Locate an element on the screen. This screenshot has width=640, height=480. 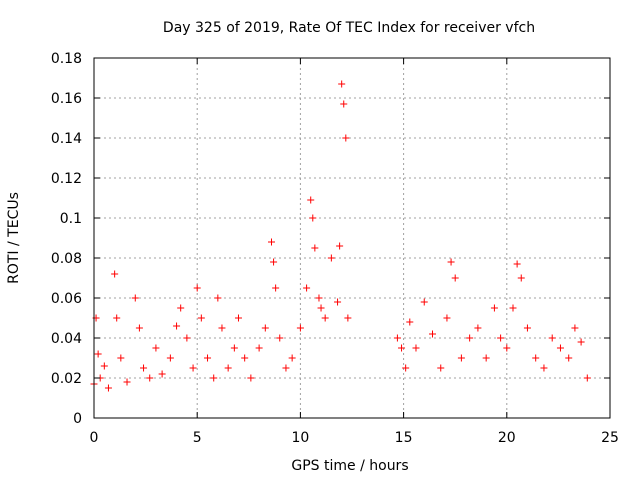
y-tick-label: 0.18 is located at coordinates (66, 59).